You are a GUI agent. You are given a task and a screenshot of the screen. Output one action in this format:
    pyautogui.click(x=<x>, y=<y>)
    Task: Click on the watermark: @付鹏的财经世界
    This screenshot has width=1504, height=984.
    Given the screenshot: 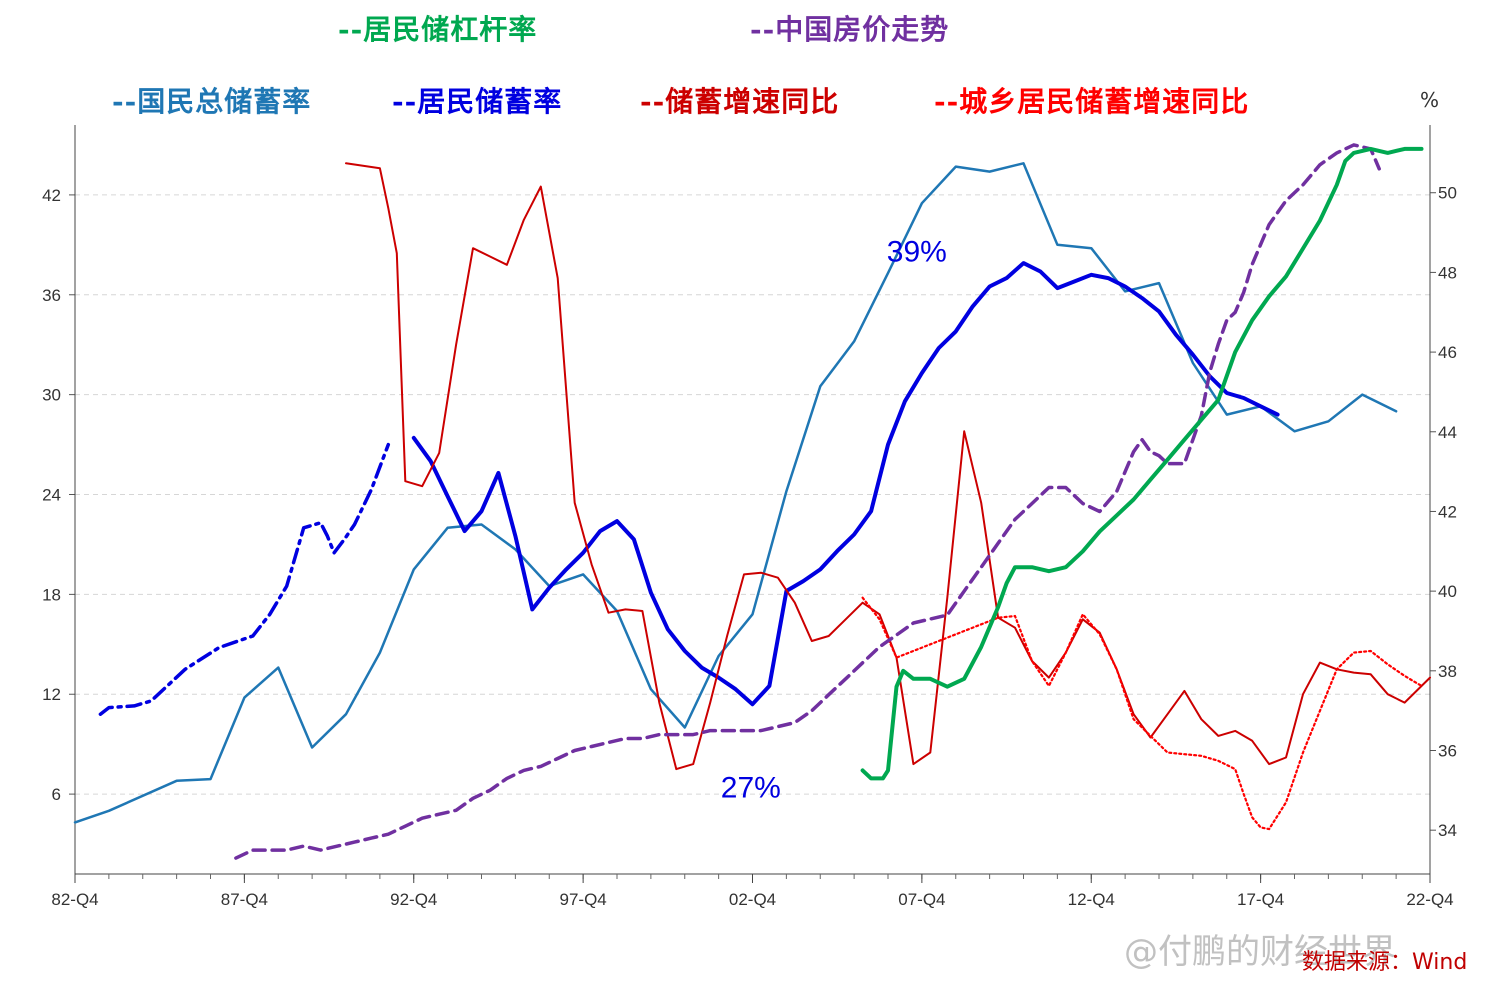 What is the action you would take?
    pyautogui.click(x=1260, y=952)
    